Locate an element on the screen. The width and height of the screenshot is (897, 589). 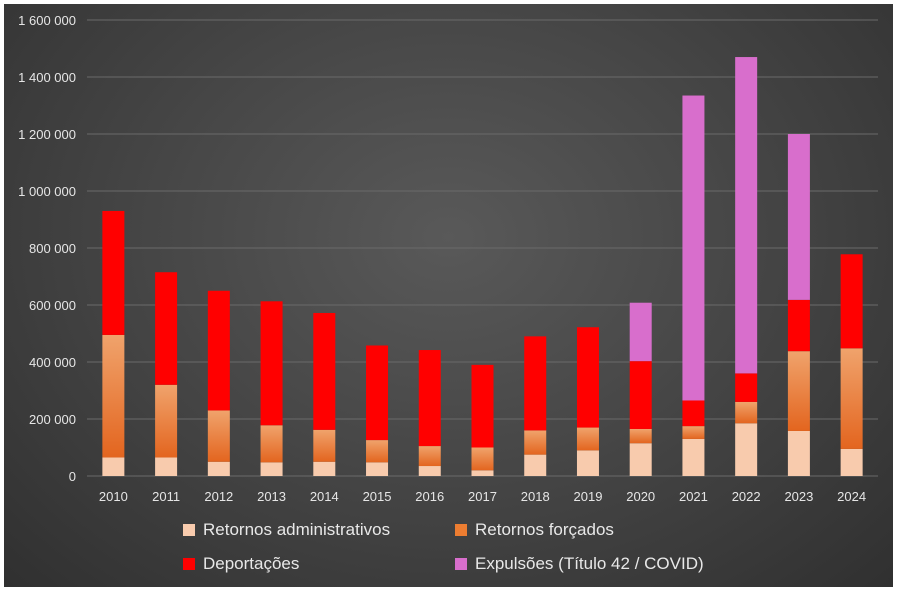
y-tick-label: 0 is located at coordinates (72, 476).